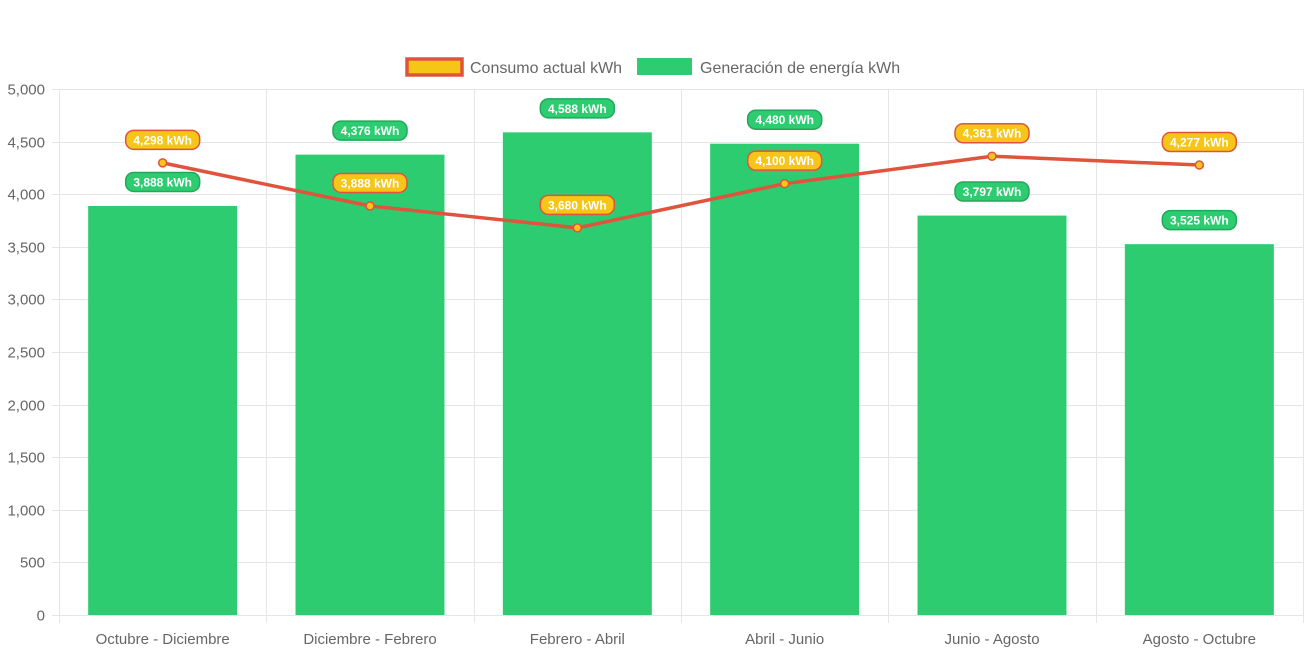  I want to click on y-tick-label: 500, so click(32, 563).